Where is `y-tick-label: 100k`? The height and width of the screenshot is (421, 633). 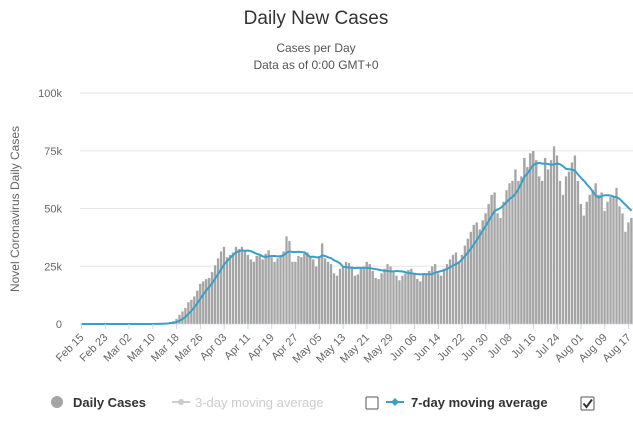
y-tick-label: 100k is located at coordinates (50, 94).